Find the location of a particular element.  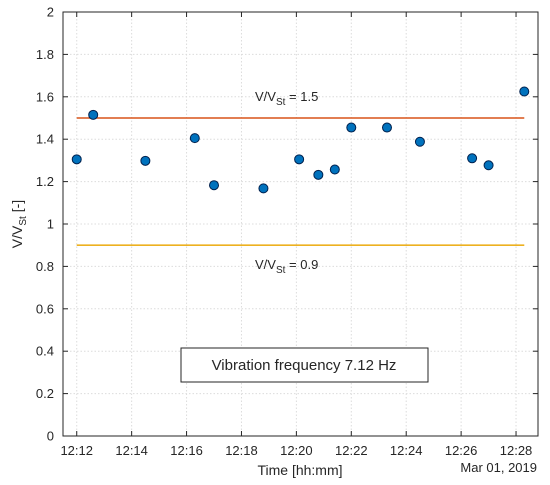

hline-lower-label-main: V/V is located at coordinates (265, 264).